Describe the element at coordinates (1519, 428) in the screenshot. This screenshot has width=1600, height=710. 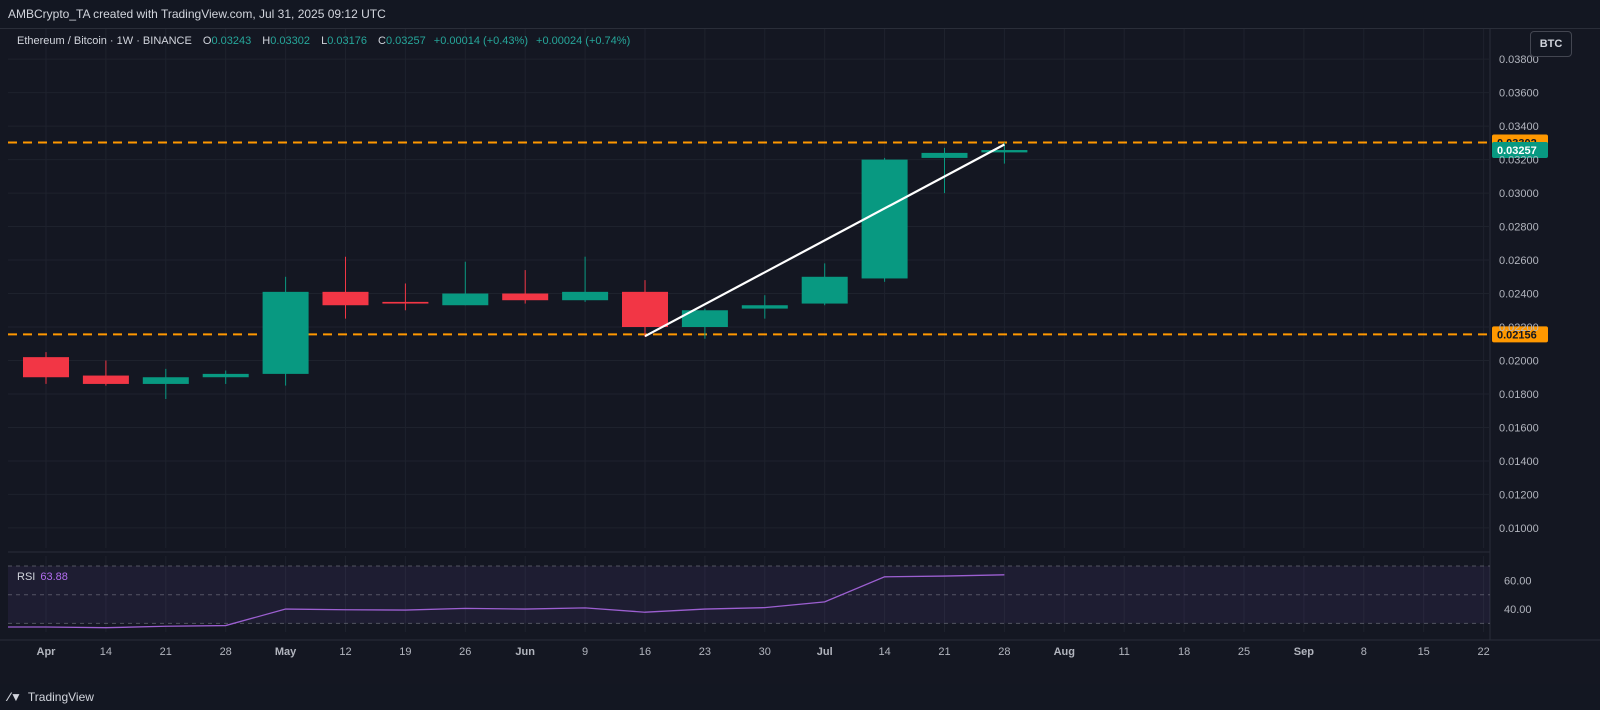
I see `price-tick-label: 0.01600` at that location.